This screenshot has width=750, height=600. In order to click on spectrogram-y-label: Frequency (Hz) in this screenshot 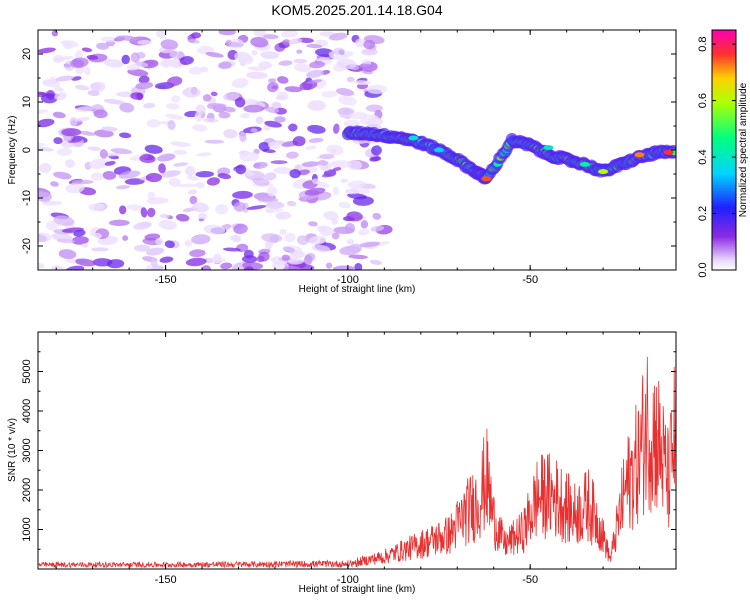, I will do `click(12, 150)`.